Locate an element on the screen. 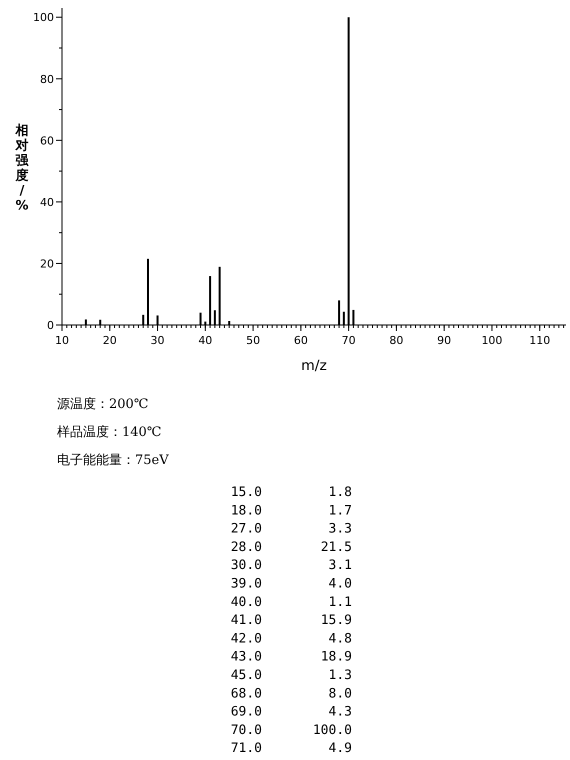 Image resolution: width=570 pixels, height=760 pixels. text: 69.0 is located at coordinates (246, 712).